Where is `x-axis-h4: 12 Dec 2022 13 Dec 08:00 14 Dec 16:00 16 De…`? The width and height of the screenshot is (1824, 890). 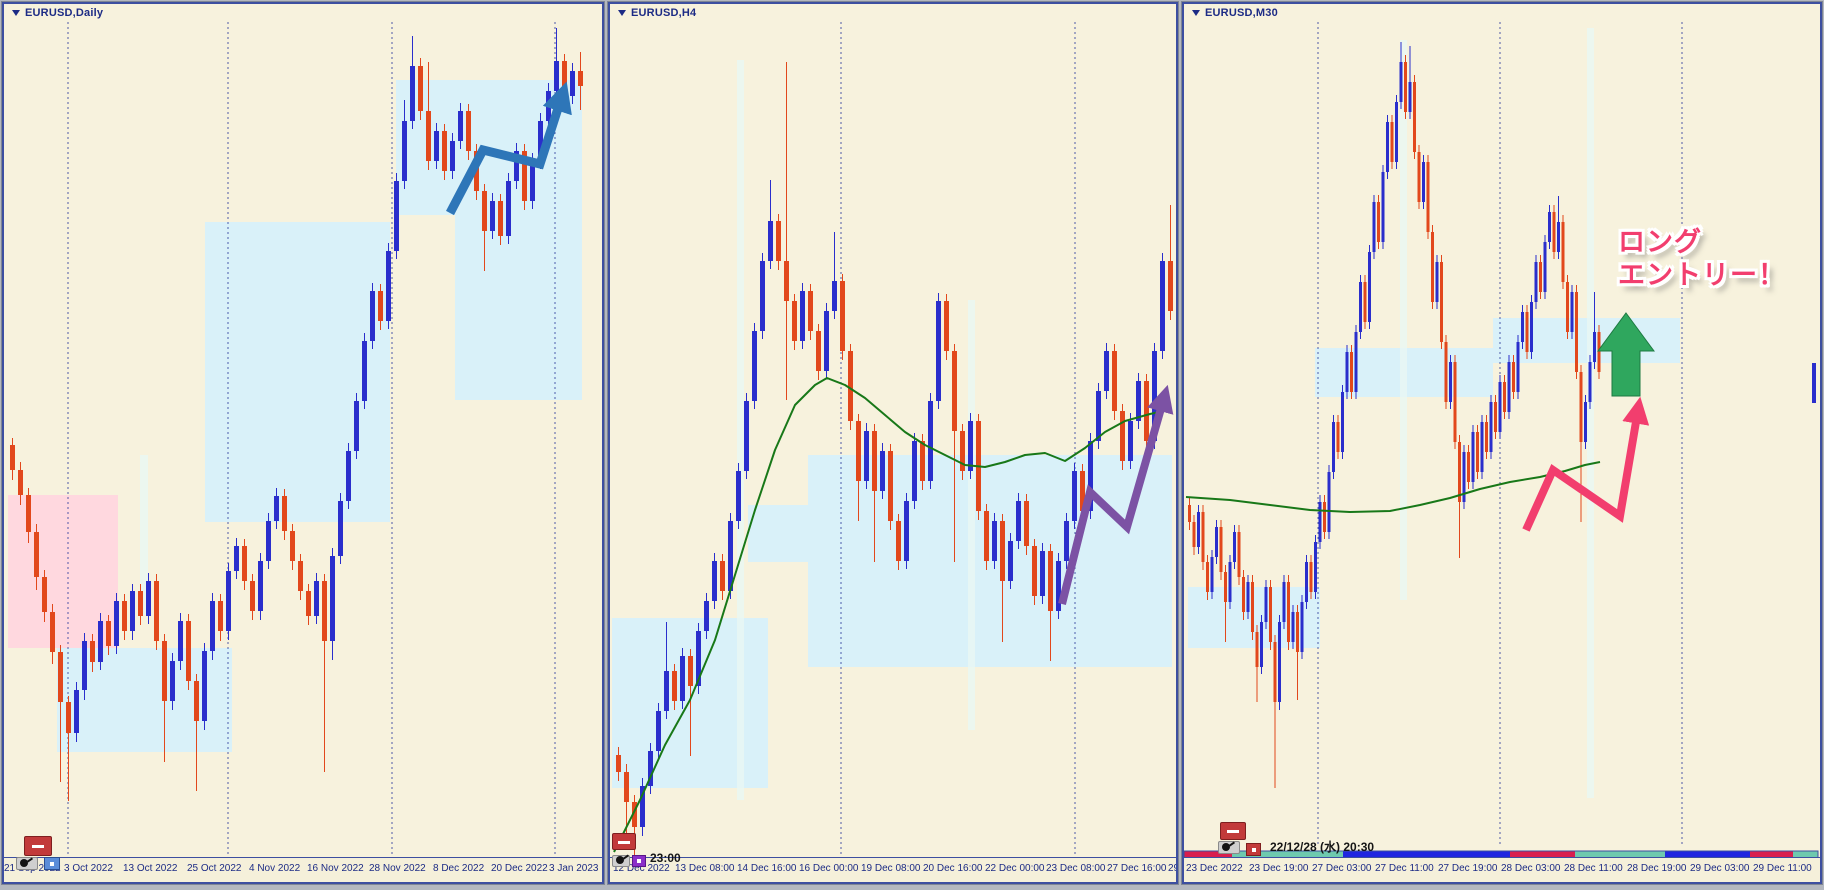
x-axis-h4: 12 Dec 2022 13 Dec 08:00 14 Dec 16:00 16 De… is located at coordinates (893, 869).